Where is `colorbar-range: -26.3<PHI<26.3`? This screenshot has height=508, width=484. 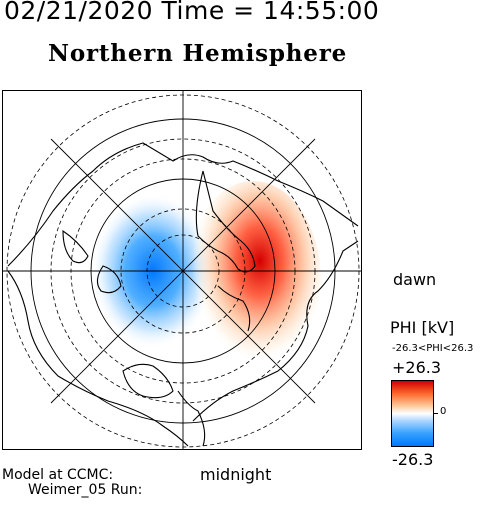
colorbar-range: -26.3<PHI<26.3 is located at coordinates (433, 348).